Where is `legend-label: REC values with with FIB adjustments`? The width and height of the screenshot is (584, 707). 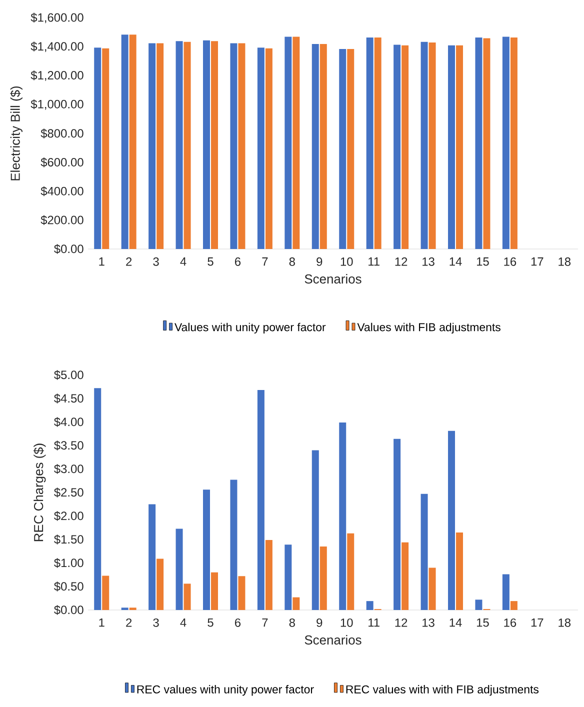
legend-label: REC values with with FIB adjustments is located at coordinates (442, 690).